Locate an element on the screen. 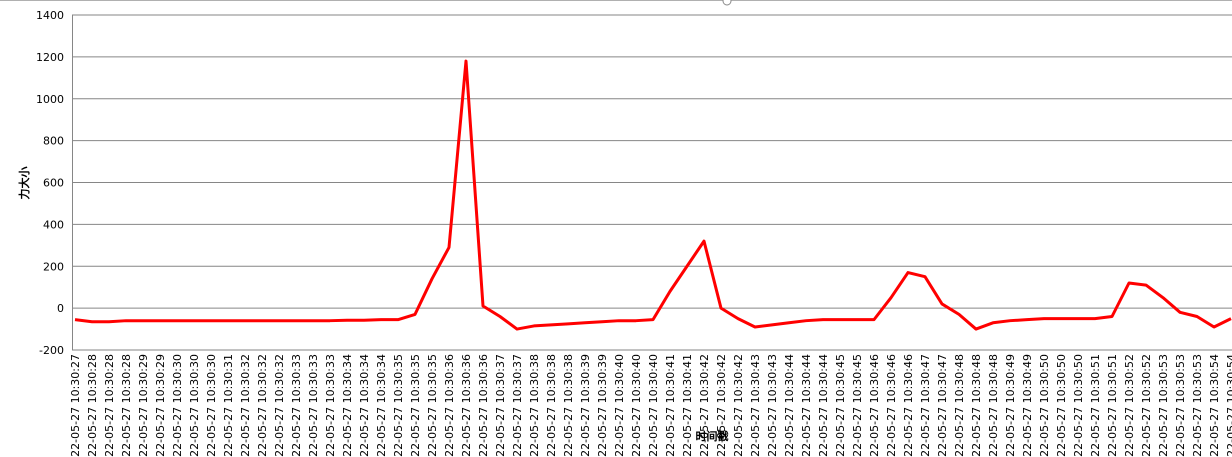  y-tick-label: 1200 is located at coordinates (50, 57).